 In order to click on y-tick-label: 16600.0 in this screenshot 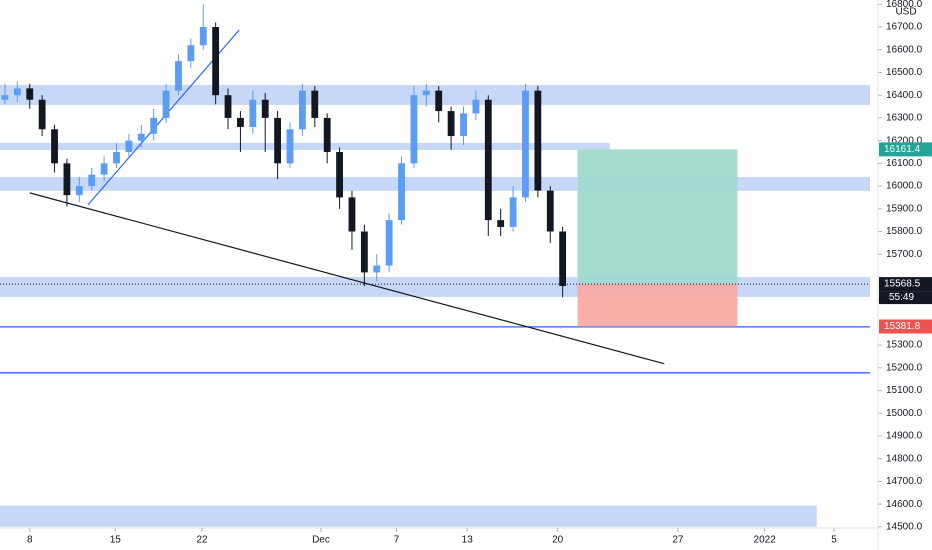, I will do `click(904, 49)`.